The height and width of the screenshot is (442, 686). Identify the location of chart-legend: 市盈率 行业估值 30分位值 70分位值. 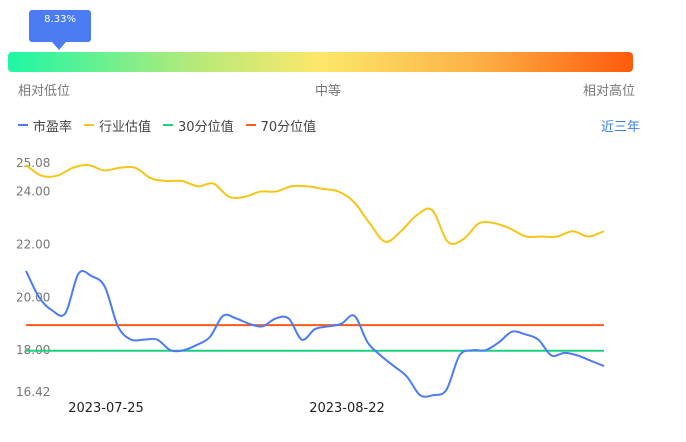
(173, 125).